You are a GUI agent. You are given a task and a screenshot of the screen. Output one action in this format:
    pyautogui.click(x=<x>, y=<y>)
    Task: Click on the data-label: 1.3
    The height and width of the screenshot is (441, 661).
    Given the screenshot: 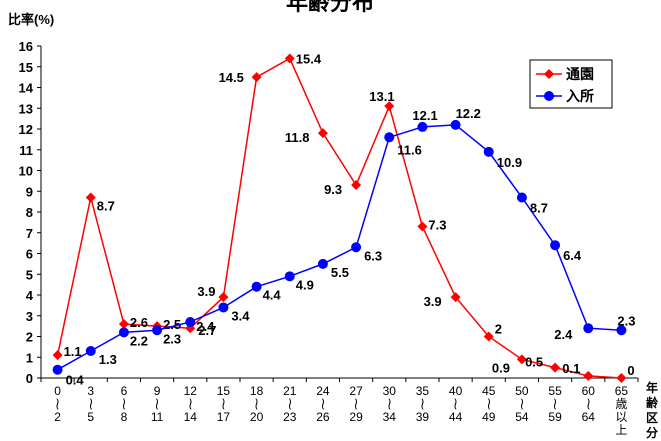 What is the action you would take?
    pyautogui.click(x=108, y=359)
    